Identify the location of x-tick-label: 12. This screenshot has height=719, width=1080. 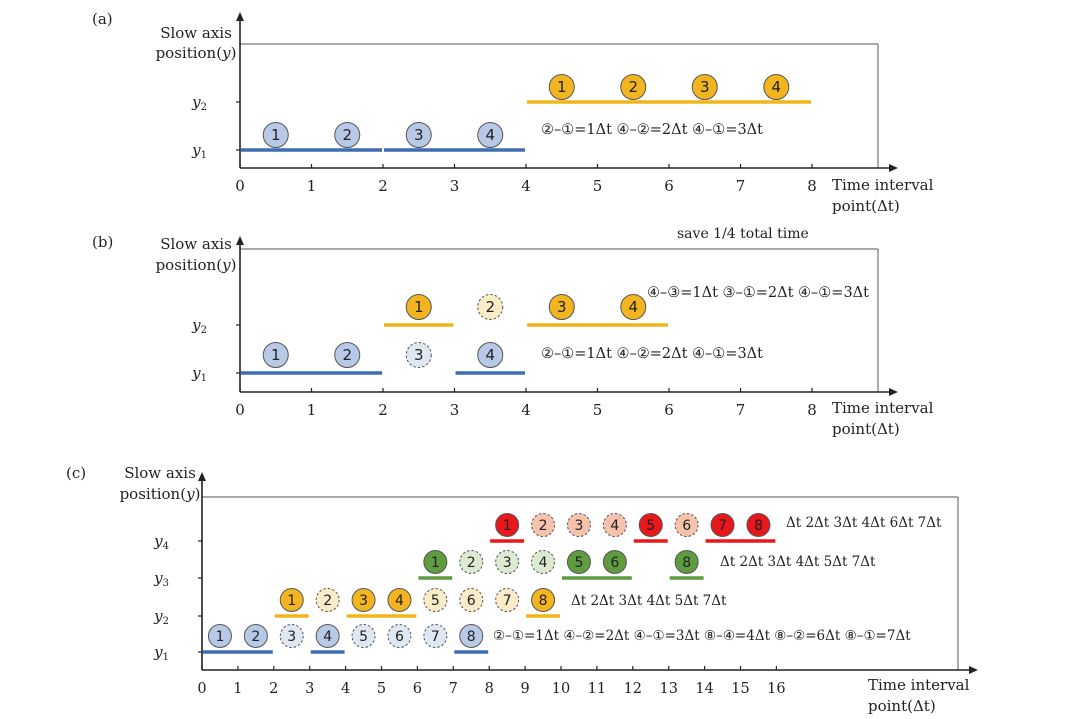
(633, 689).